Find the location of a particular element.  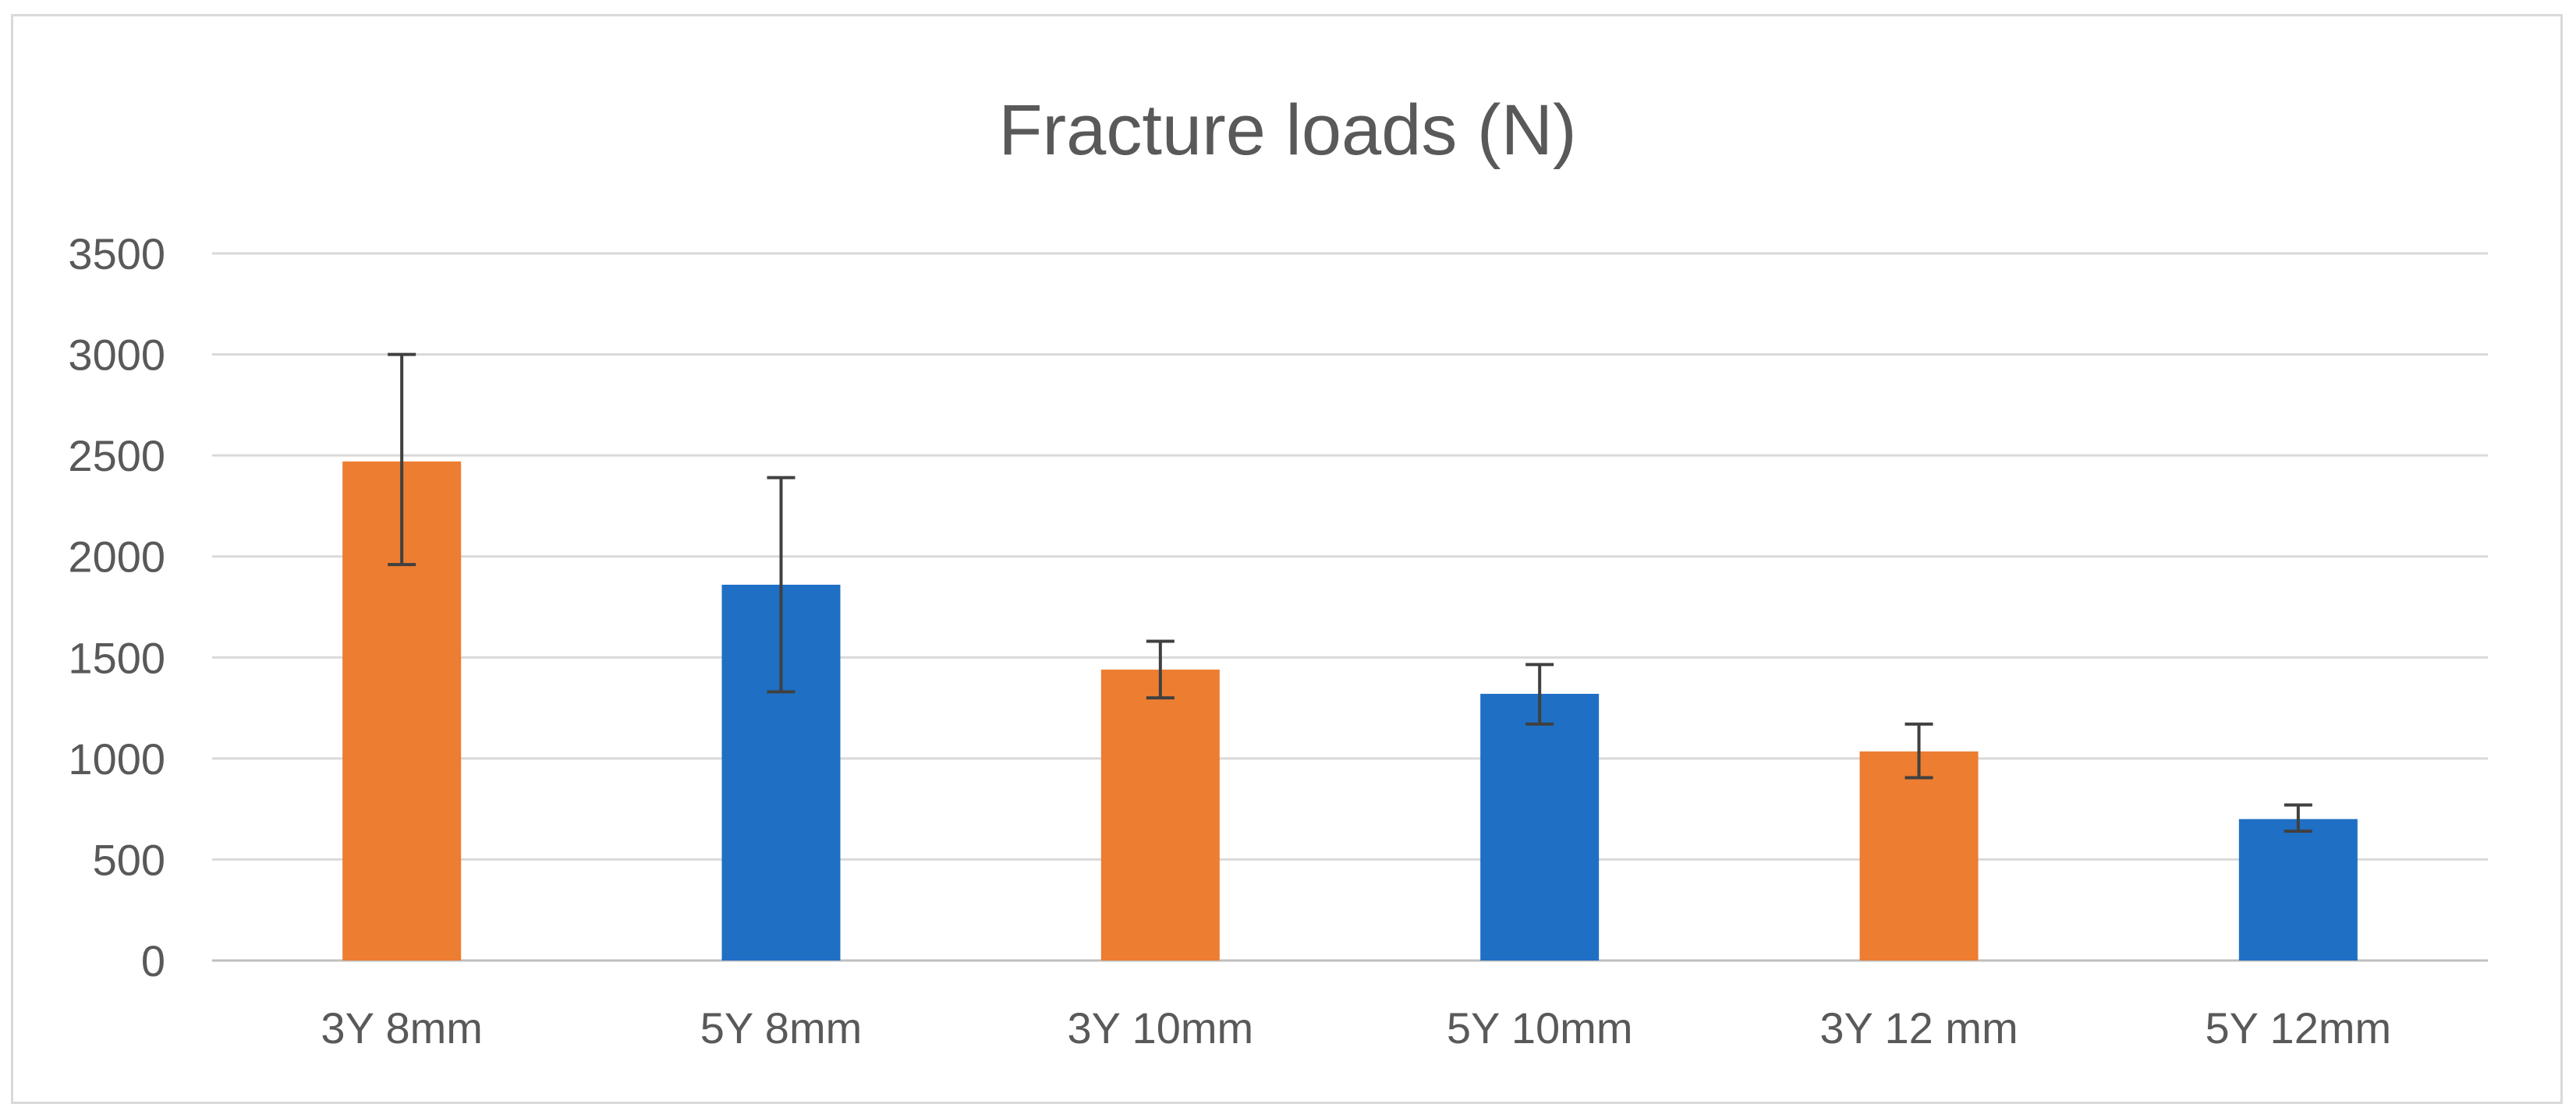

y-tick-label: 2500 is located at coordinates (116, 456).